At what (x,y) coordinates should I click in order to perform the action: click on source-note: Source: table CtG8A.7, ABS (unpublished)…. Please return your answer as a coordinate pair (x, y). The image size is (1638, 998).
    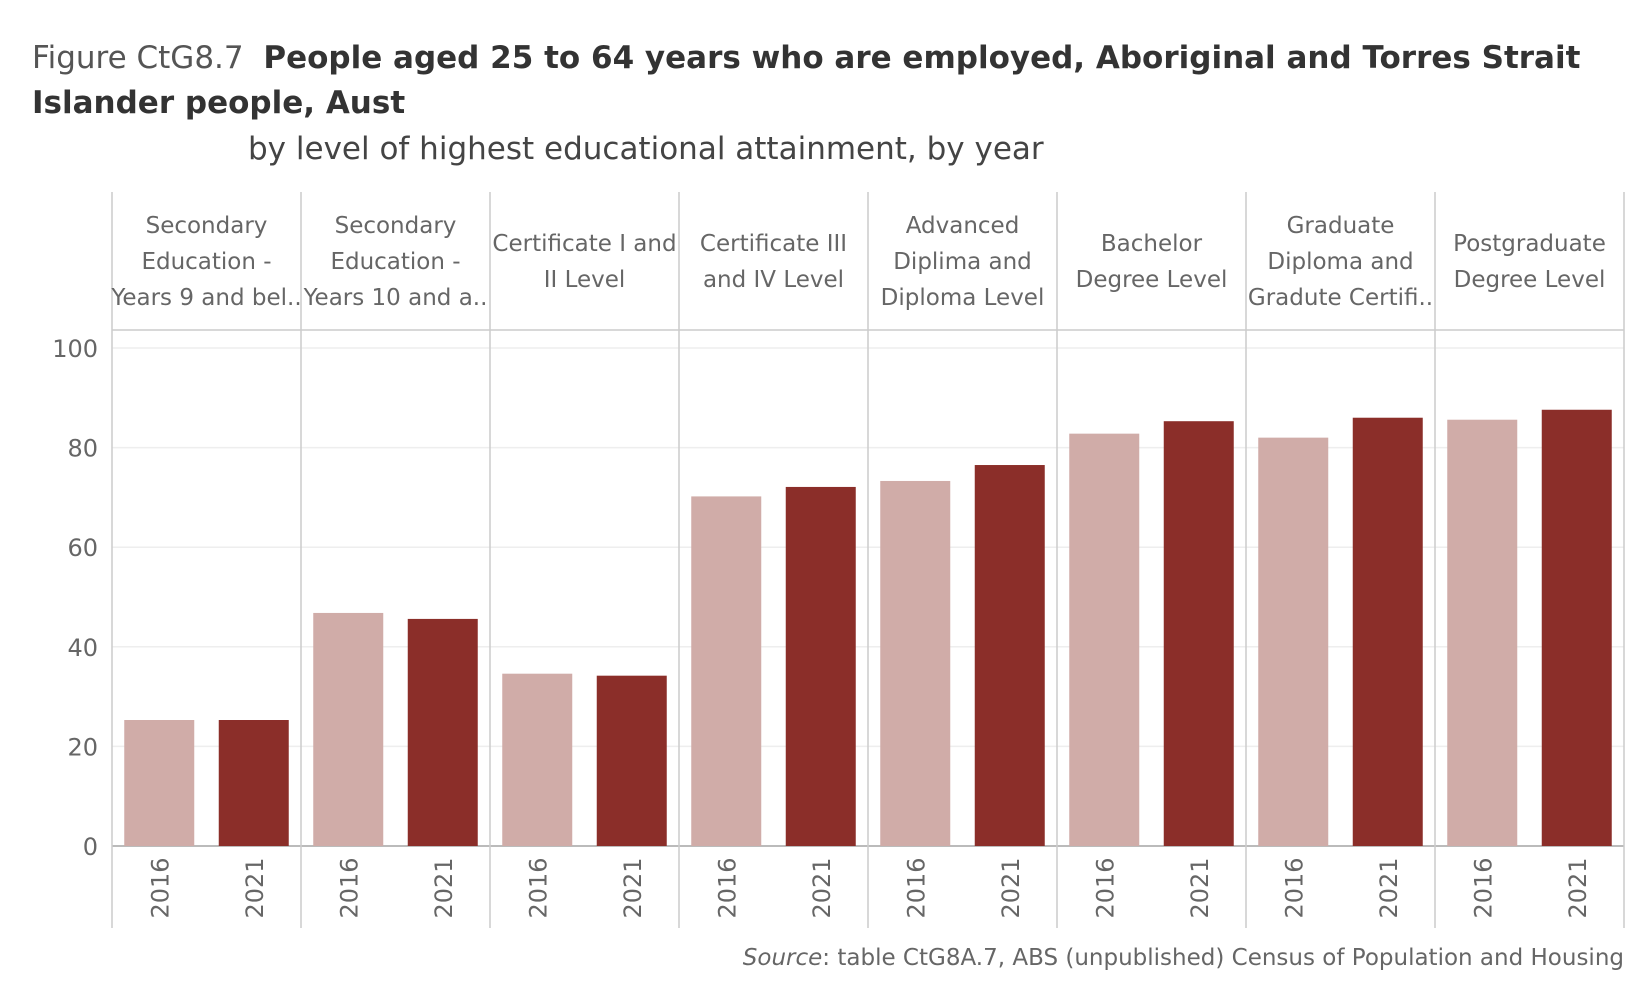
    Looking at the image, I should click on (1183, 958).